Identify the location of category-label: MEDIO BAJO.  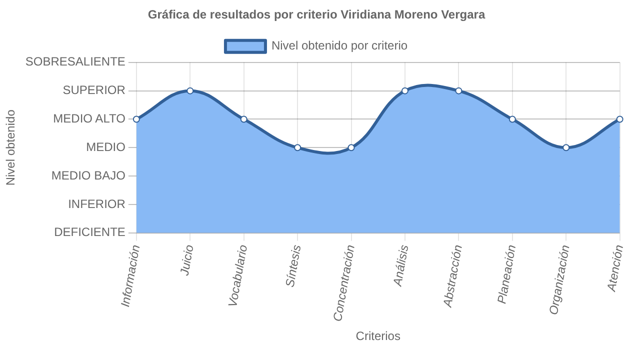
(88, 175).